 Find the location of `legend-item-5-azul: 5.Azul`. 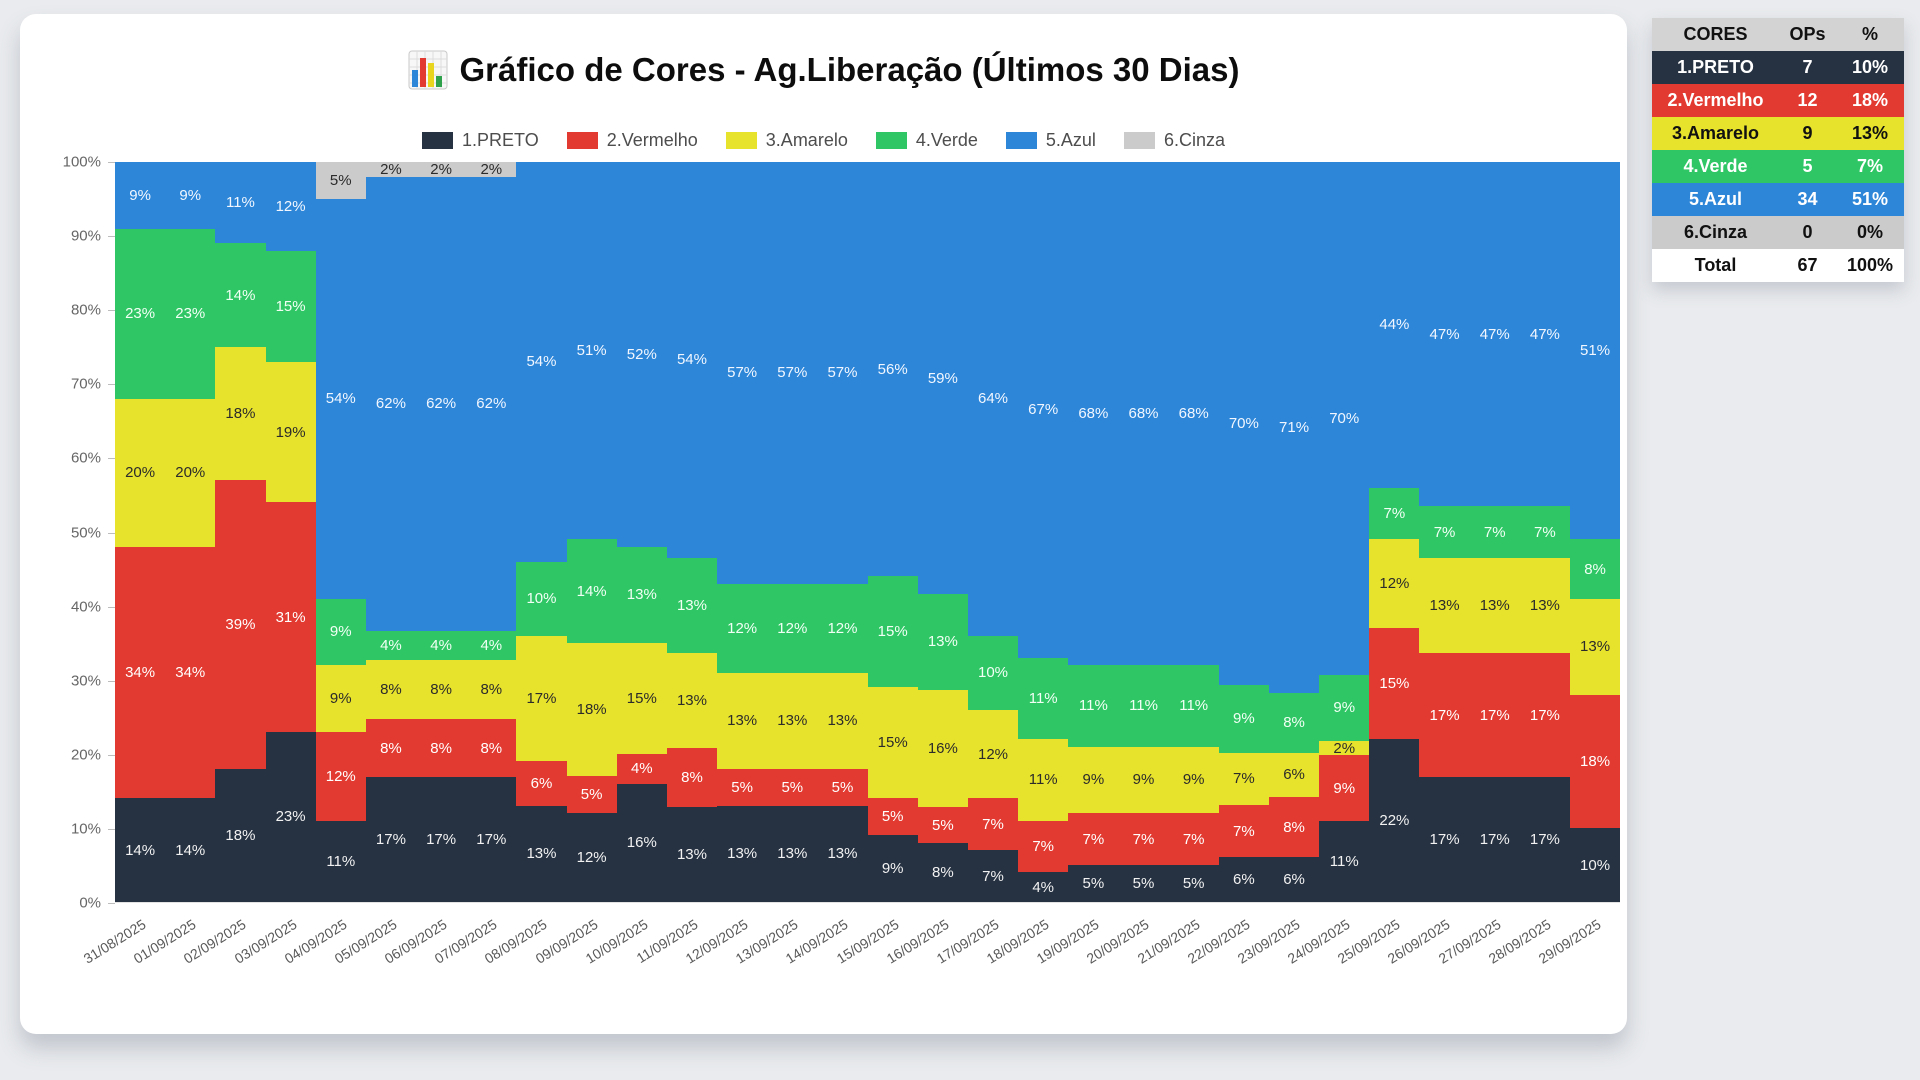

legend-item-5-azul: 5.Azul is located at coordinates (1050, 140).